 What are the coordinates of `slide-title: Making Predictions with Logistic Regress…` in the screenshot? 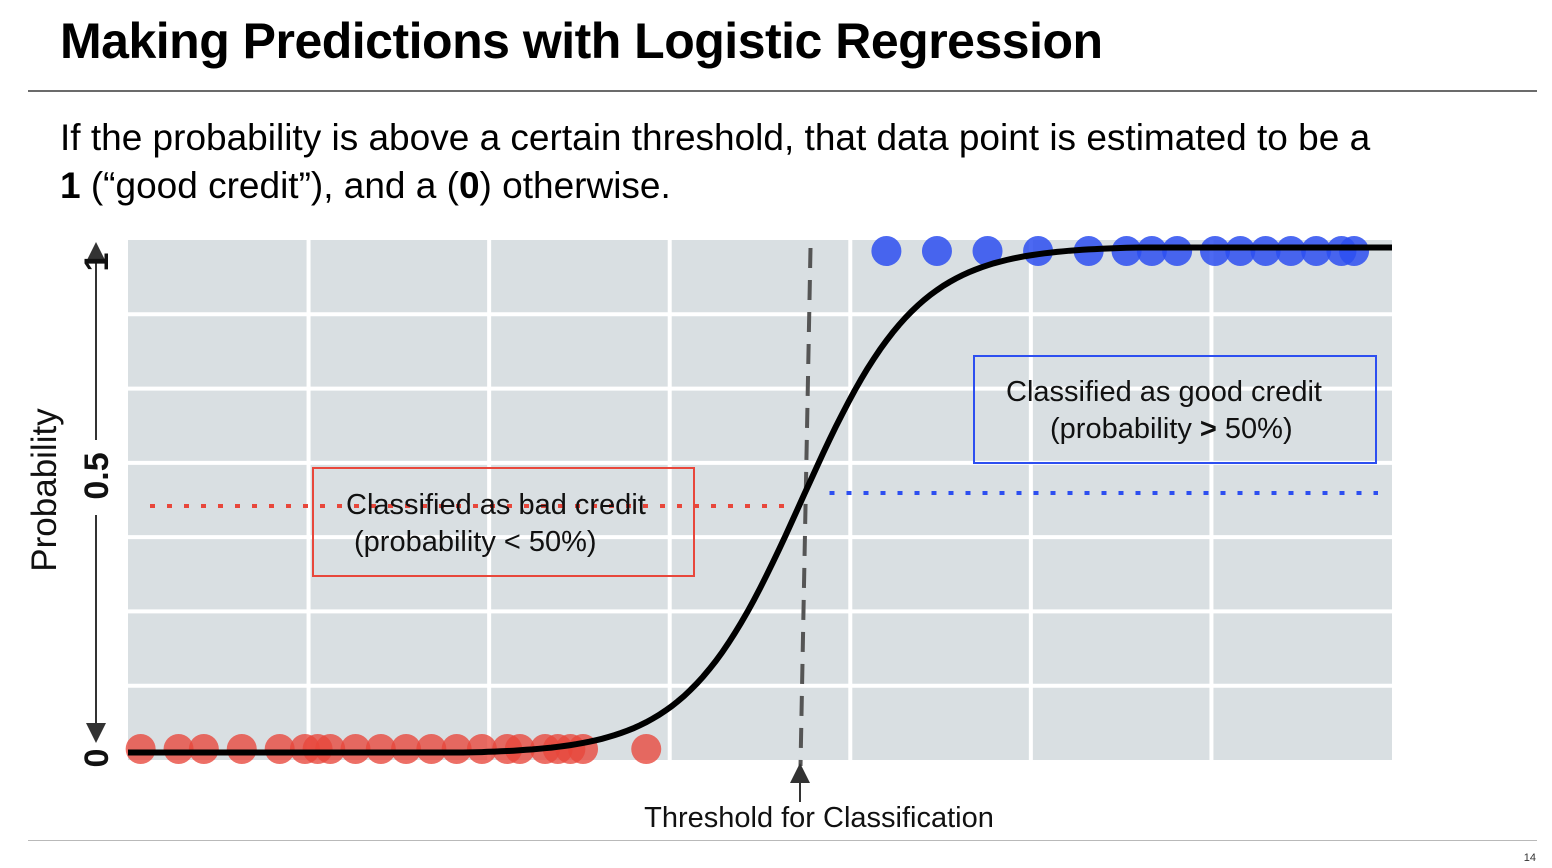 It's located at (581, 41).